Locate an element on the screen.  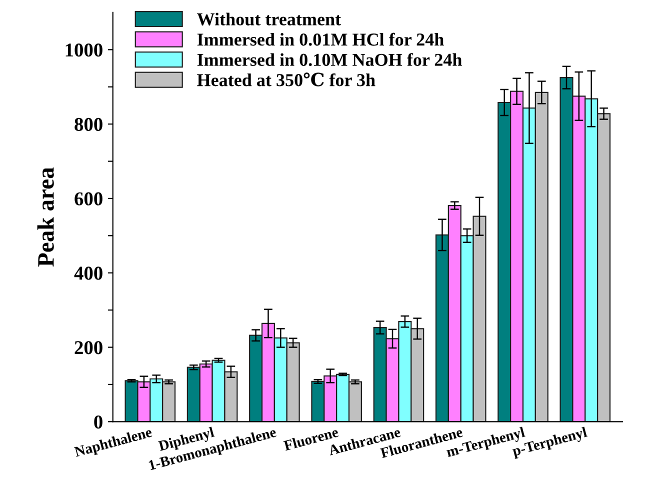
y-tick-label: 0 is located at coordinates (98, 422).